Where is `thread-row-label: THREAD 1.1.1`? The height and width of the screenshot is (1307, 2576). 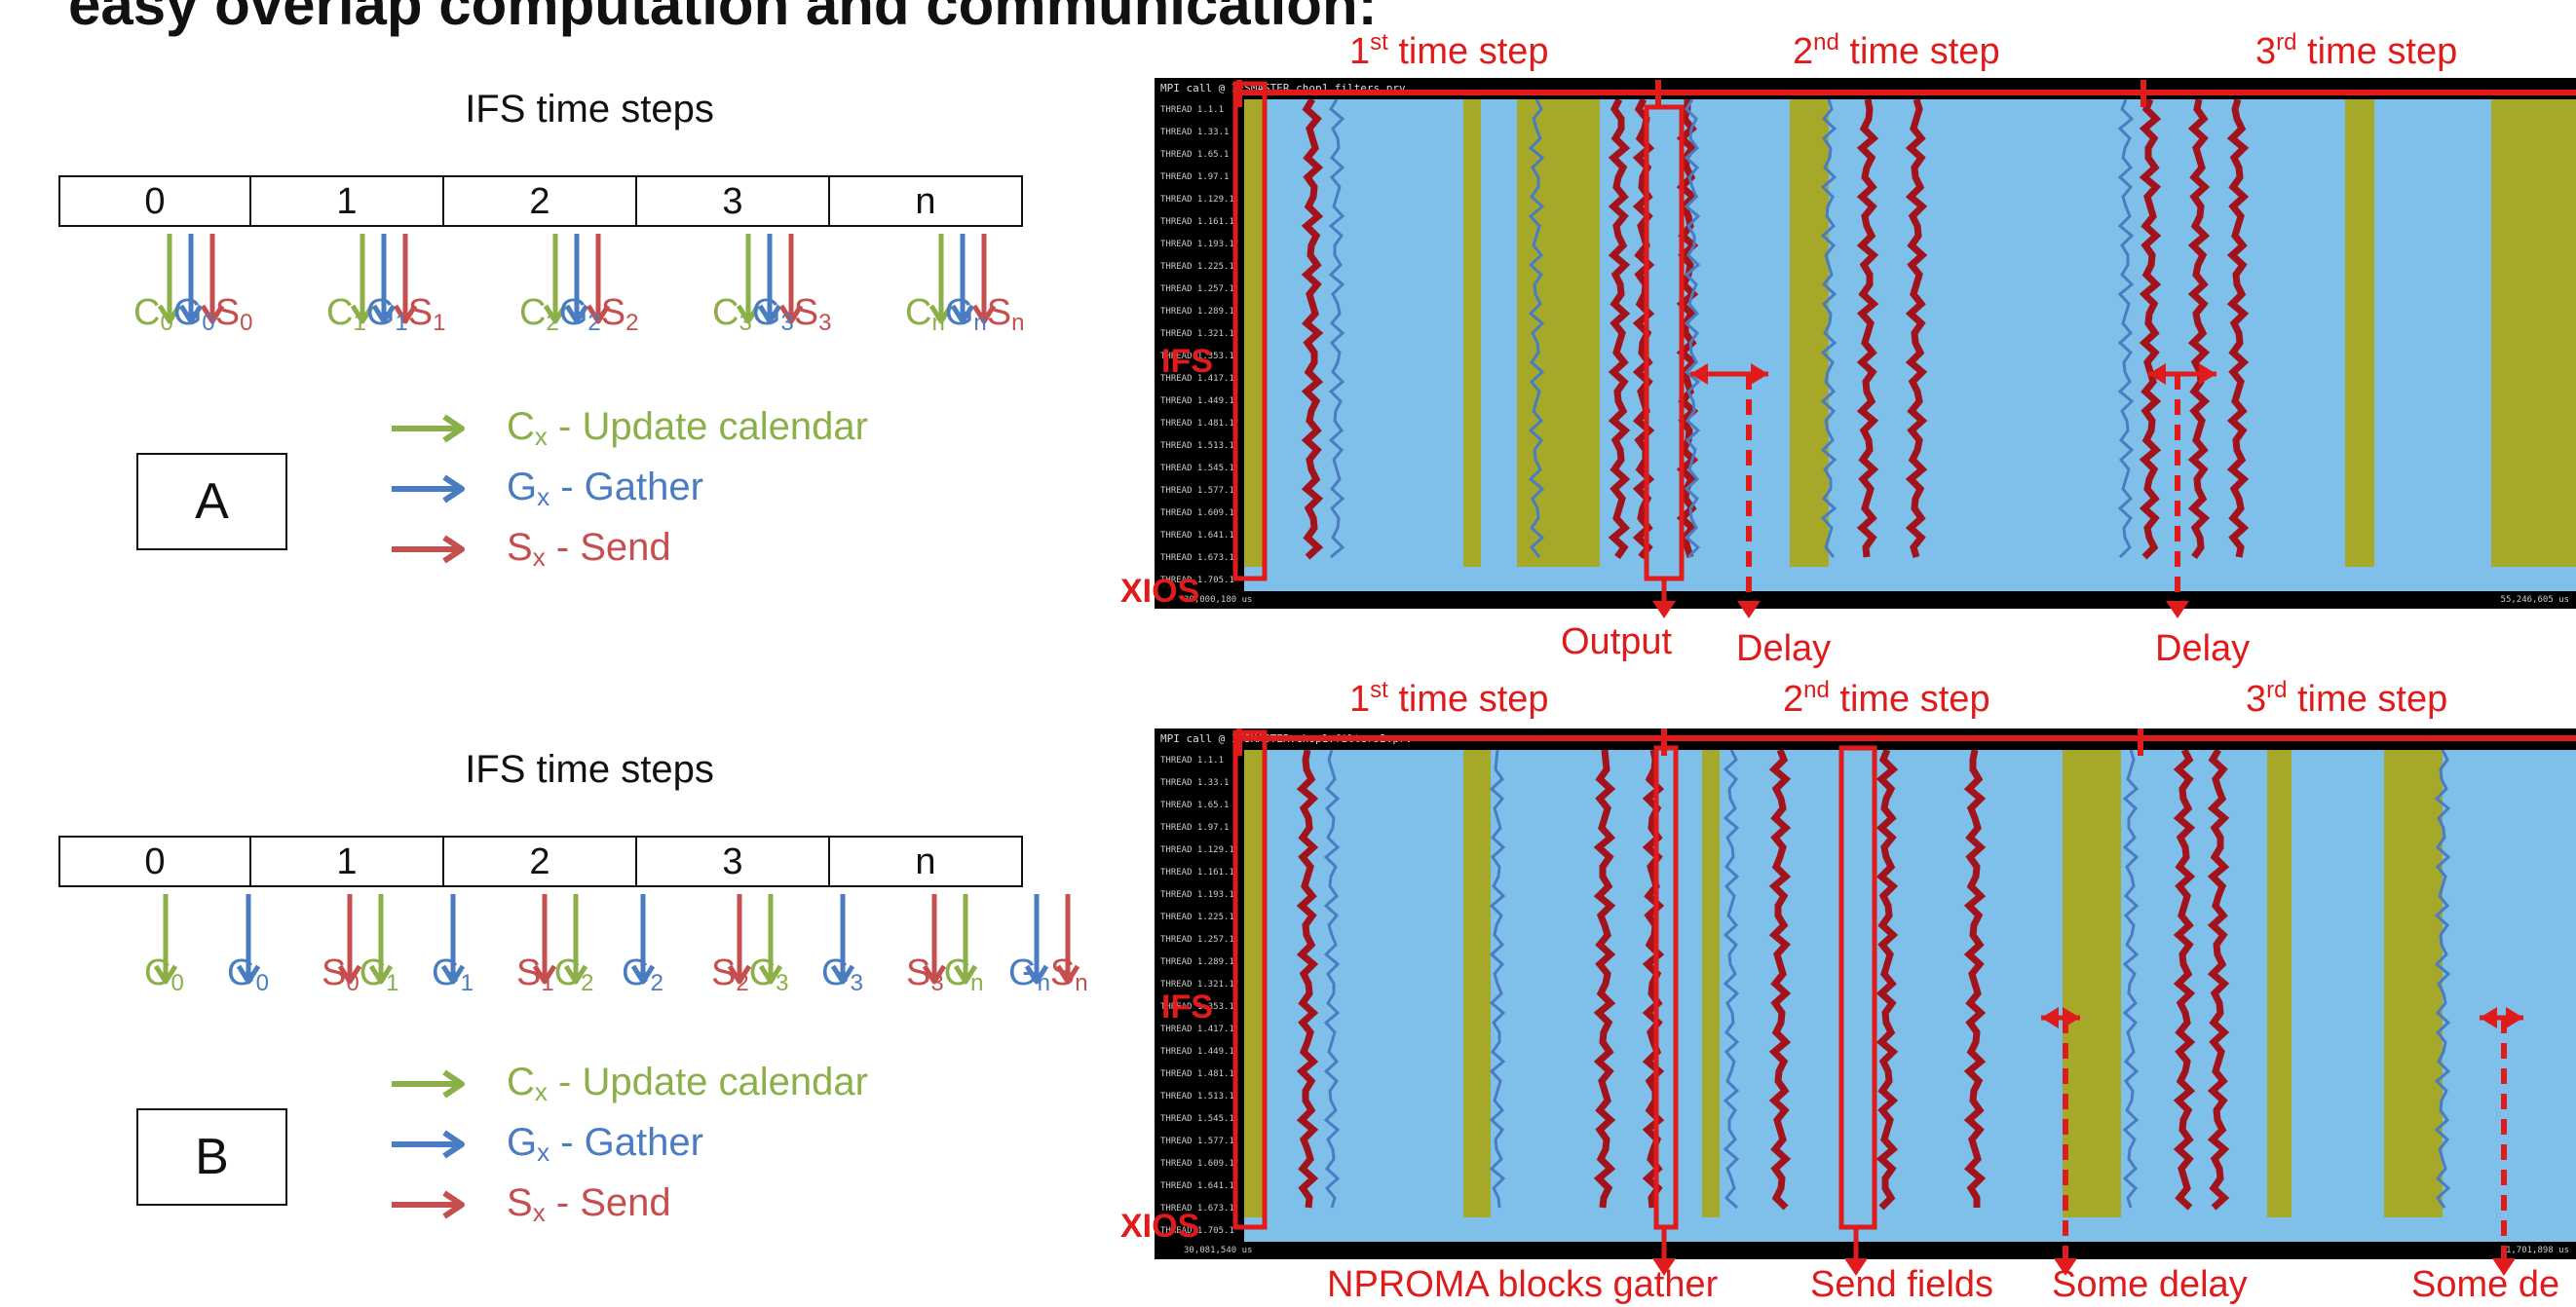
thread-row-label: THREAD 1.1.1 is located at coordinates (1192, 761).